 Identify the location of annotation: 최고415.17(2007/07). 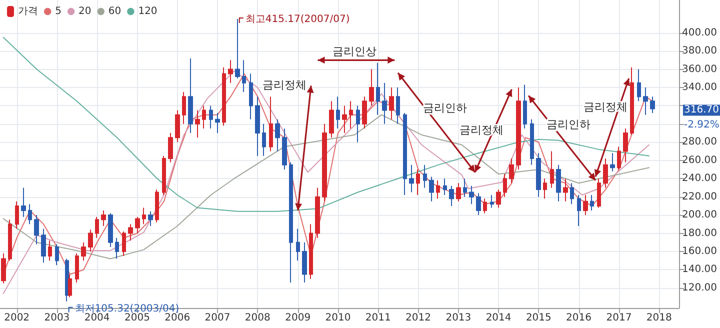
(297, 19).